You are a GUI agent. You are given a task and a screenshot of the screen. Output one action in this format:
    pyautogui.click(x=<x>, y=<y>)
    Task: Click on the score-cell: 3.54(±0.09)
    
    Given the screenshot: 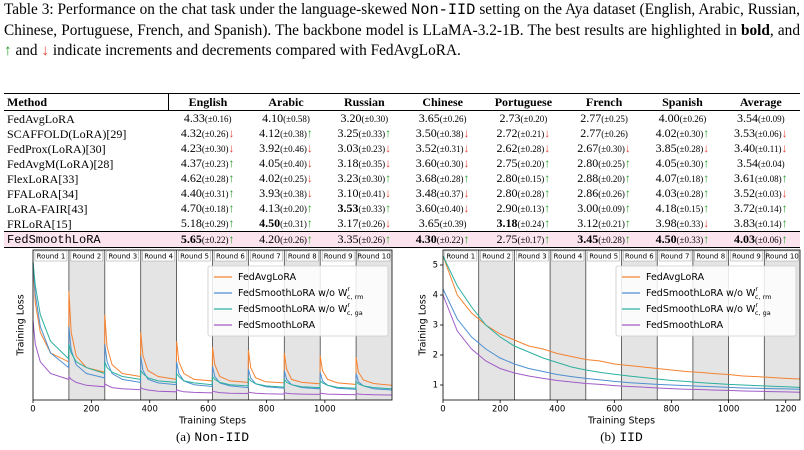 What is the action you would take?
    pyautogui.click(x=761, y=119)
    